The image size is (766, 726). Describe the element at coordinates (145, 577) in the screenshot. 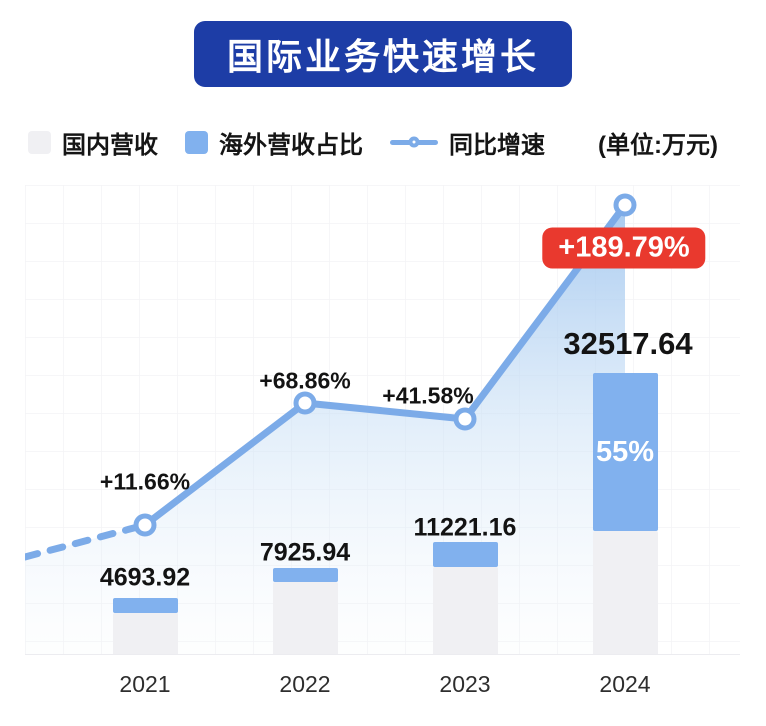

I see `revenue-label-2021: 4693.92` at that location.